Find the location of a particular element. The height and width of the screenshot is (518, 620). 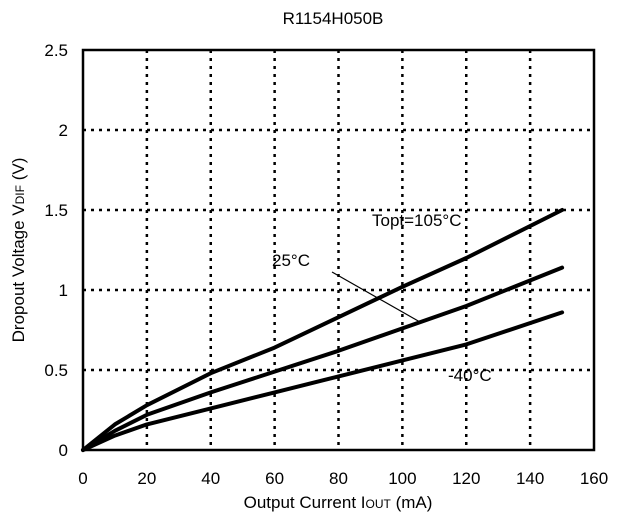

annotation-25c: 25°C is located at coordinates (291, 260).